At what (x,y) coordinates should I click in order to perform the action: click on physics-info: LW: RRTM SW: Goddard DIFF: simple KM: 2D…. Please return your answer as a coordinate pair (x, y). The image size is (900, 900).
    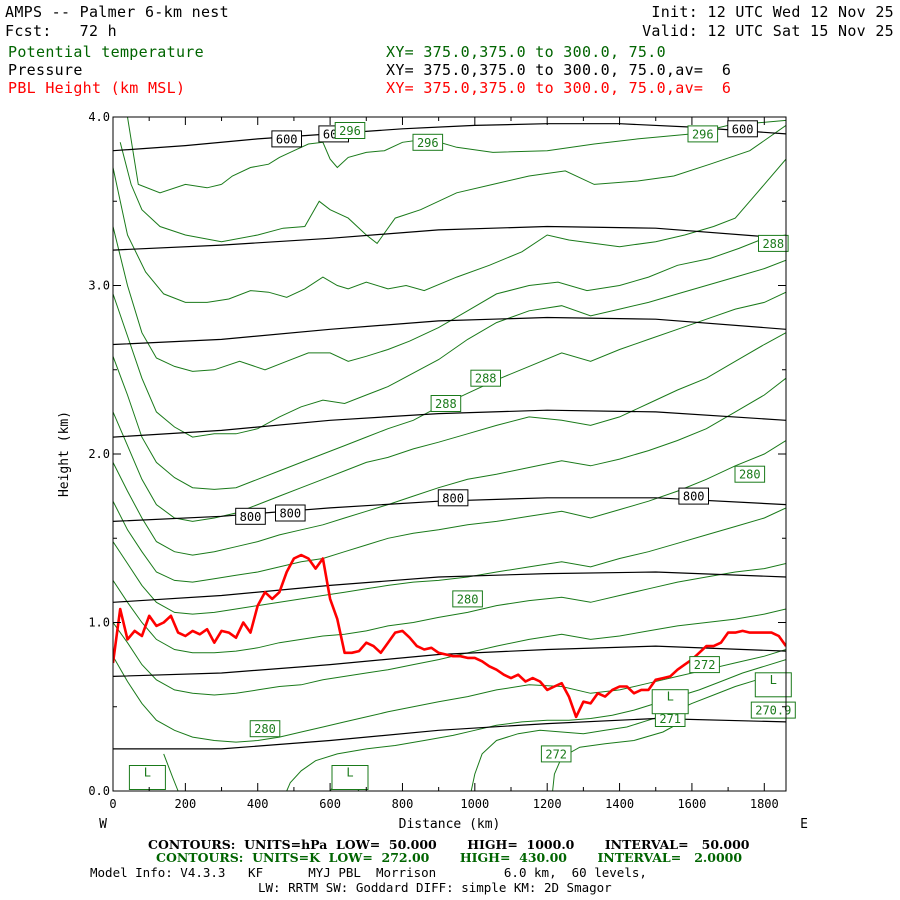
    Looking at the image, I should click on (435, 887).